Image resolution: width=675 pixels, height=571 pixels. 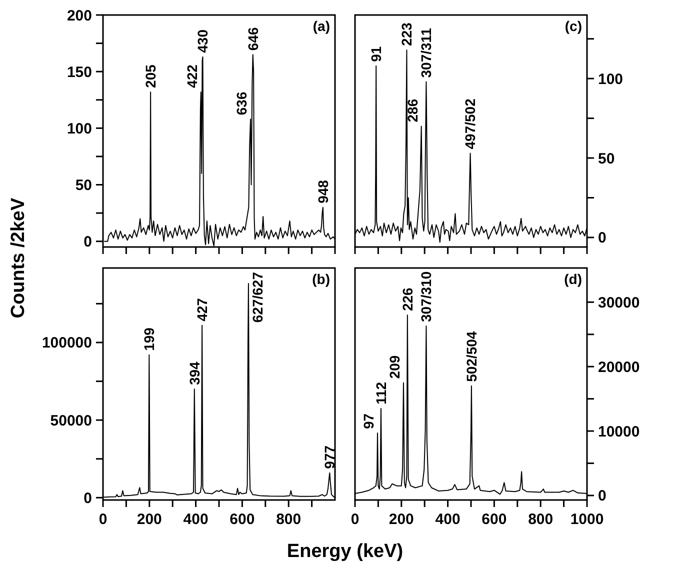 I want to click on y-axis-title: Counts /2keV, so click(x=18, y=257).